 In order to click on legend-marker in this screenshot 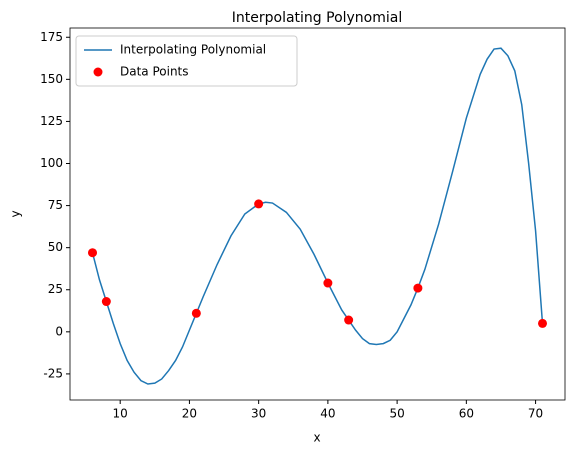, I will do `click(98, 72)`.